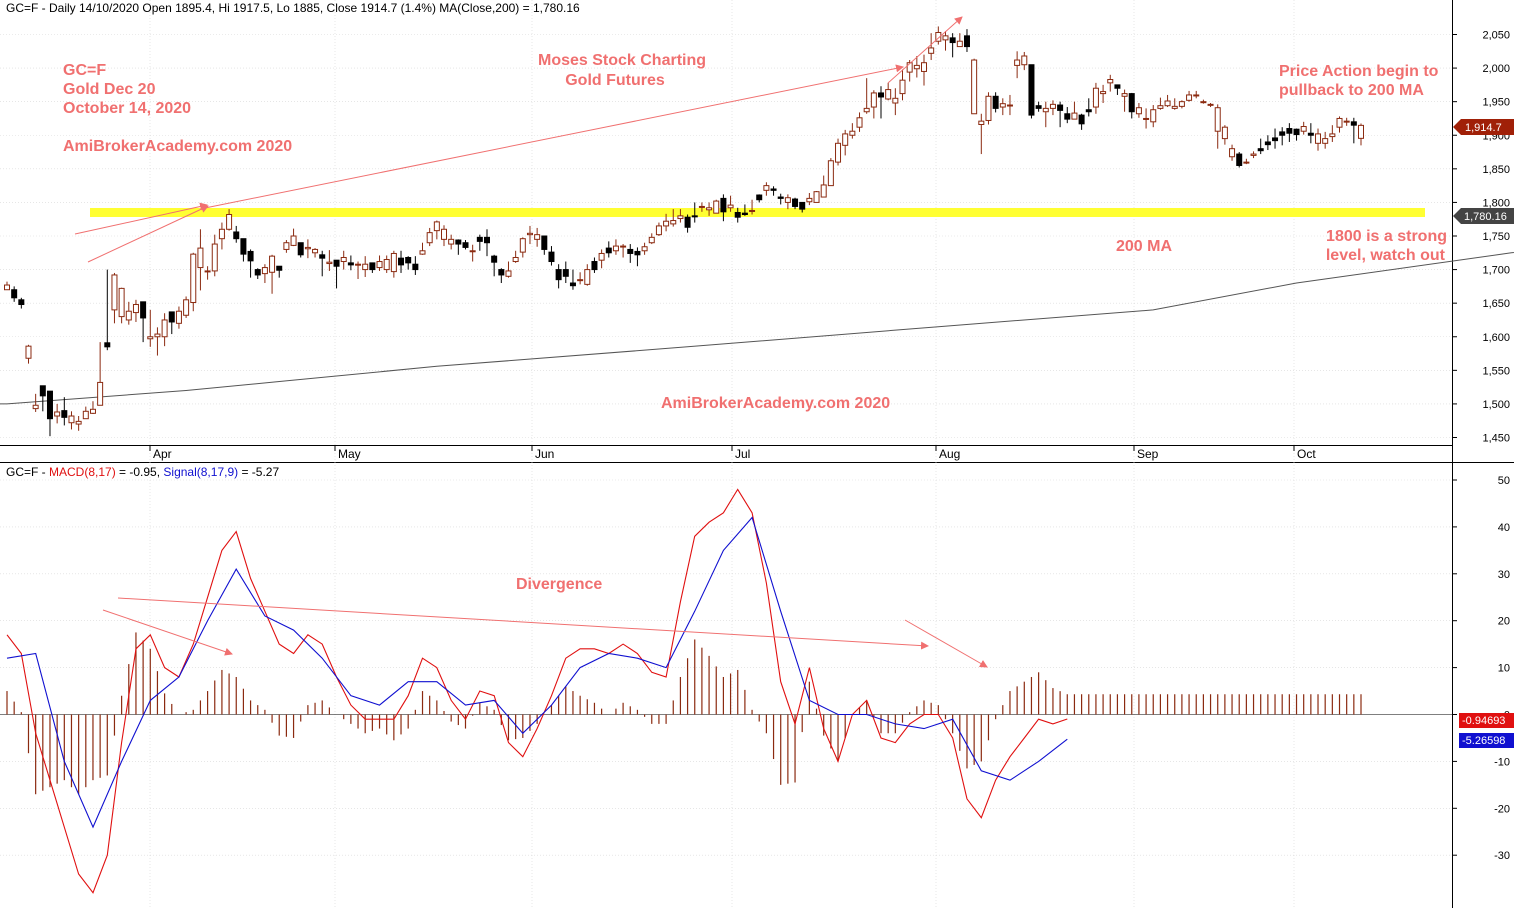  I want to click on macd-tick-label: -20, so click(1502, 809).